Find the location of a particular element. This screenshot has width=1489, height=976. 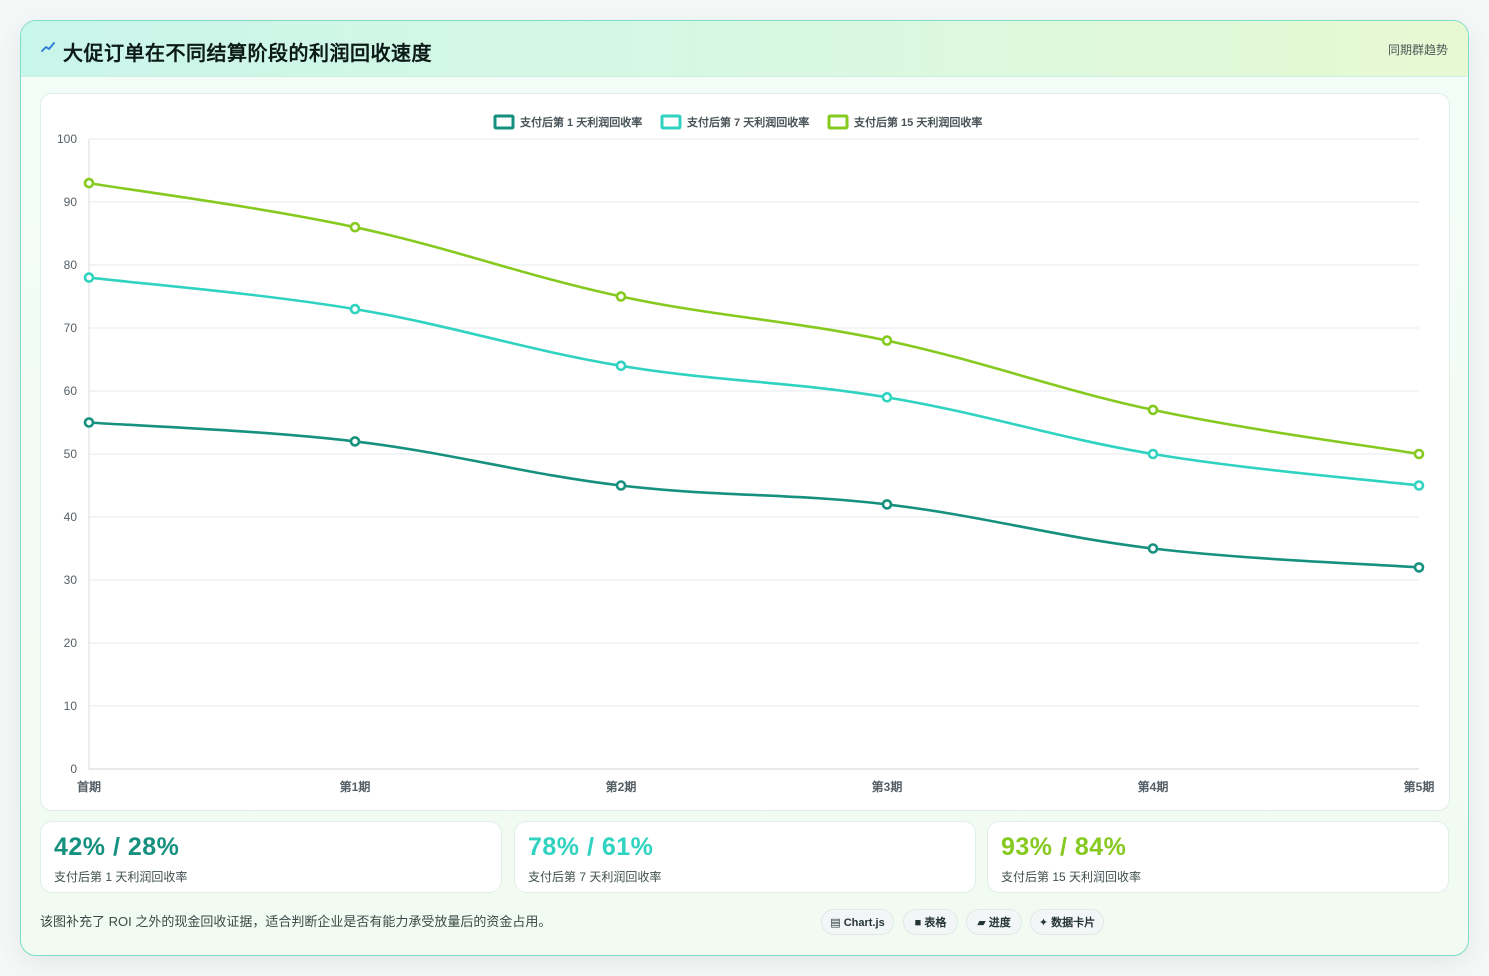

chip-data-card: ✦ 数据卡片 is located at coordinates (1067, 922).